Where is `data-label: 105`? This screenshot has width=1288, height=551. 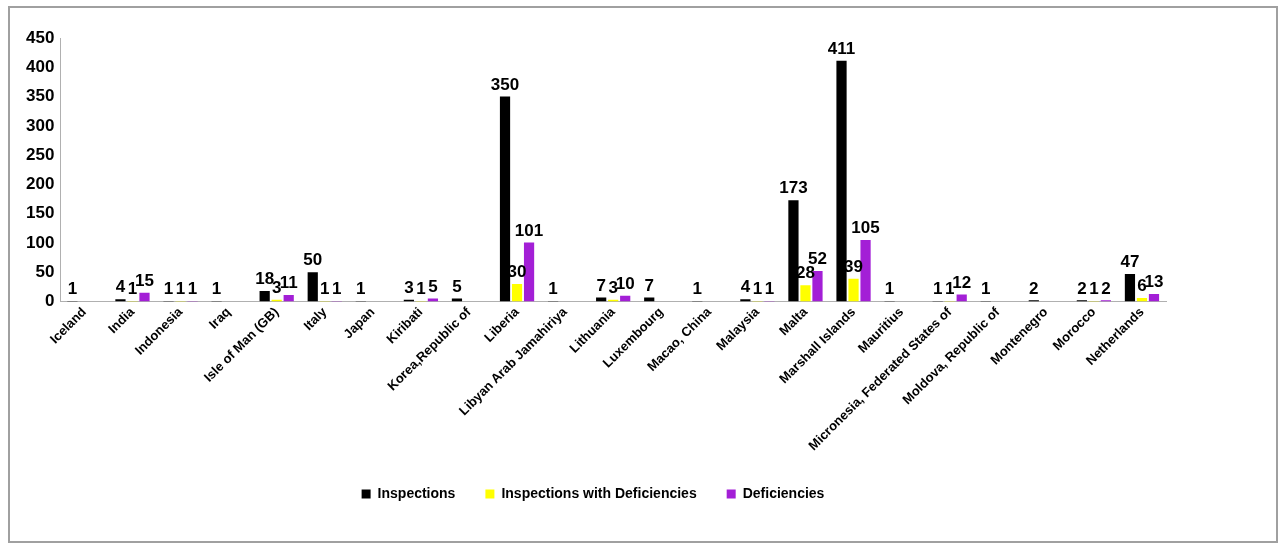 data-label: 105 is located at coordinates (865, 228).